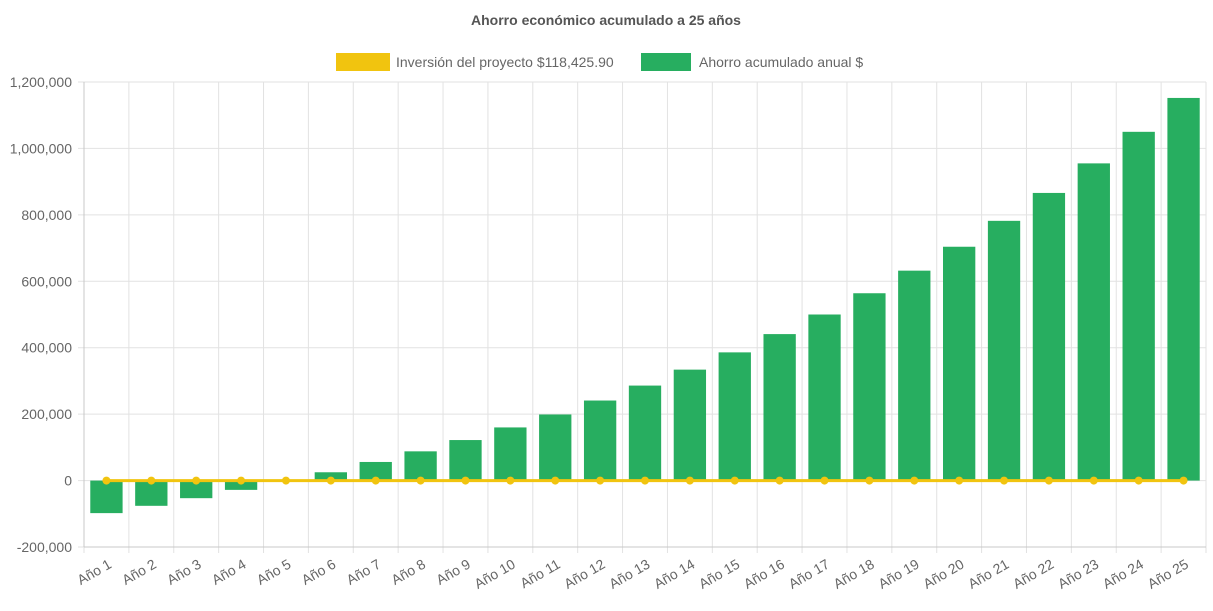 This screenshot has width=1213, height=611. What do you see at coordinates (46, 281) in the screenshot?
I see `y-tick-label: 600,000` at bounding box center [46, 281].